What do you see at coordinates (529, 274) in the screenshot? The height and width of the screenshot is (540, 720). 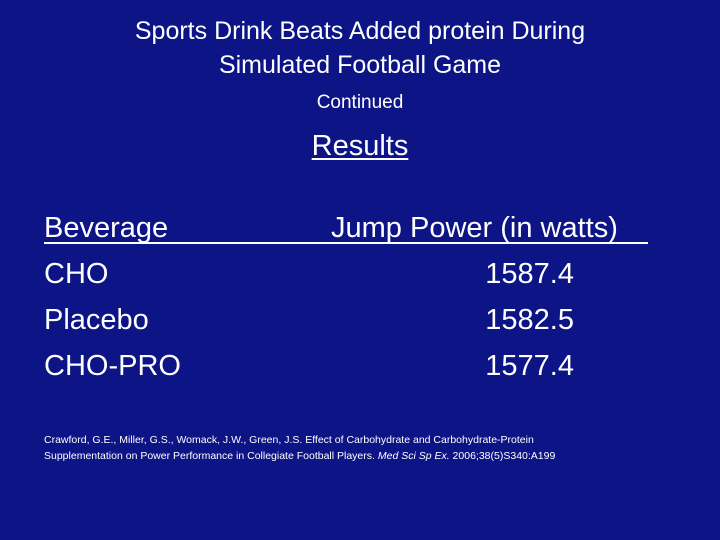 I see `jump-power-cell: 1587.4` at bounding box center [529, 274].